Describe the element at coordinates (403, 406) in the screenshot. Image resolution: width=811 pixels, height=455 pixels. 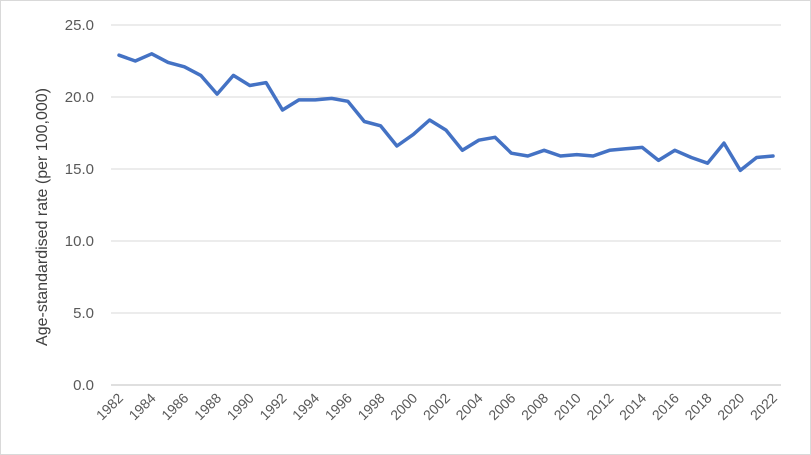
I see `x-tick-label: 2000` at that location.